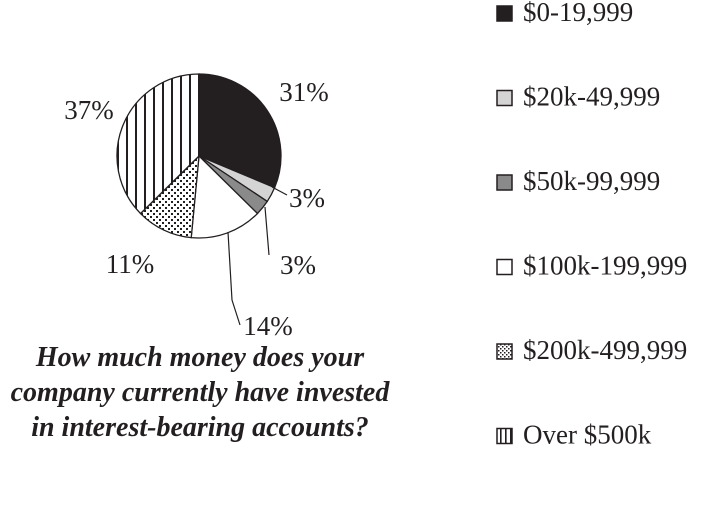 The width and height of the screenshot is (712, 509). What do you see at coordinates (605, 350) in the screenshot?
I see `legend-label-200k-499999: $200k-499,999` at bounding box center [605, 350].